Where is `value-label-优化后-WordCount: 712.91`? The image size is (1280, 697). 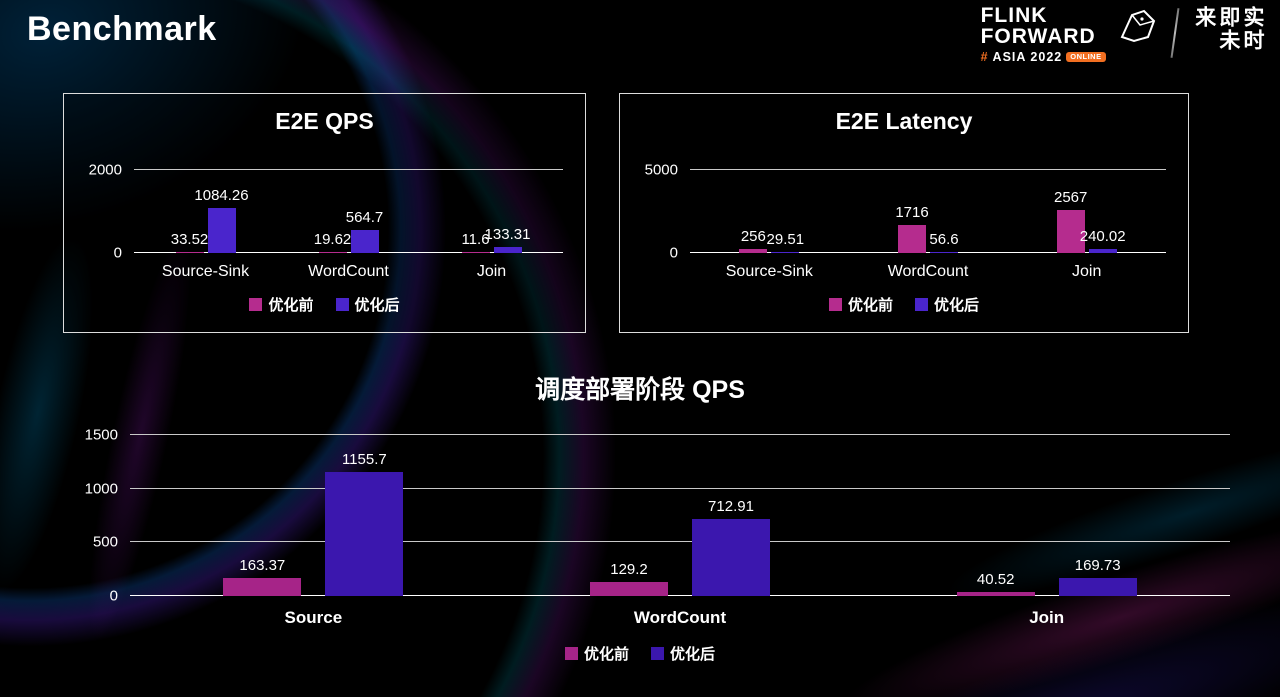
value-label-优化后-WordCount: 712.91 is located at coordinates (731, 507).